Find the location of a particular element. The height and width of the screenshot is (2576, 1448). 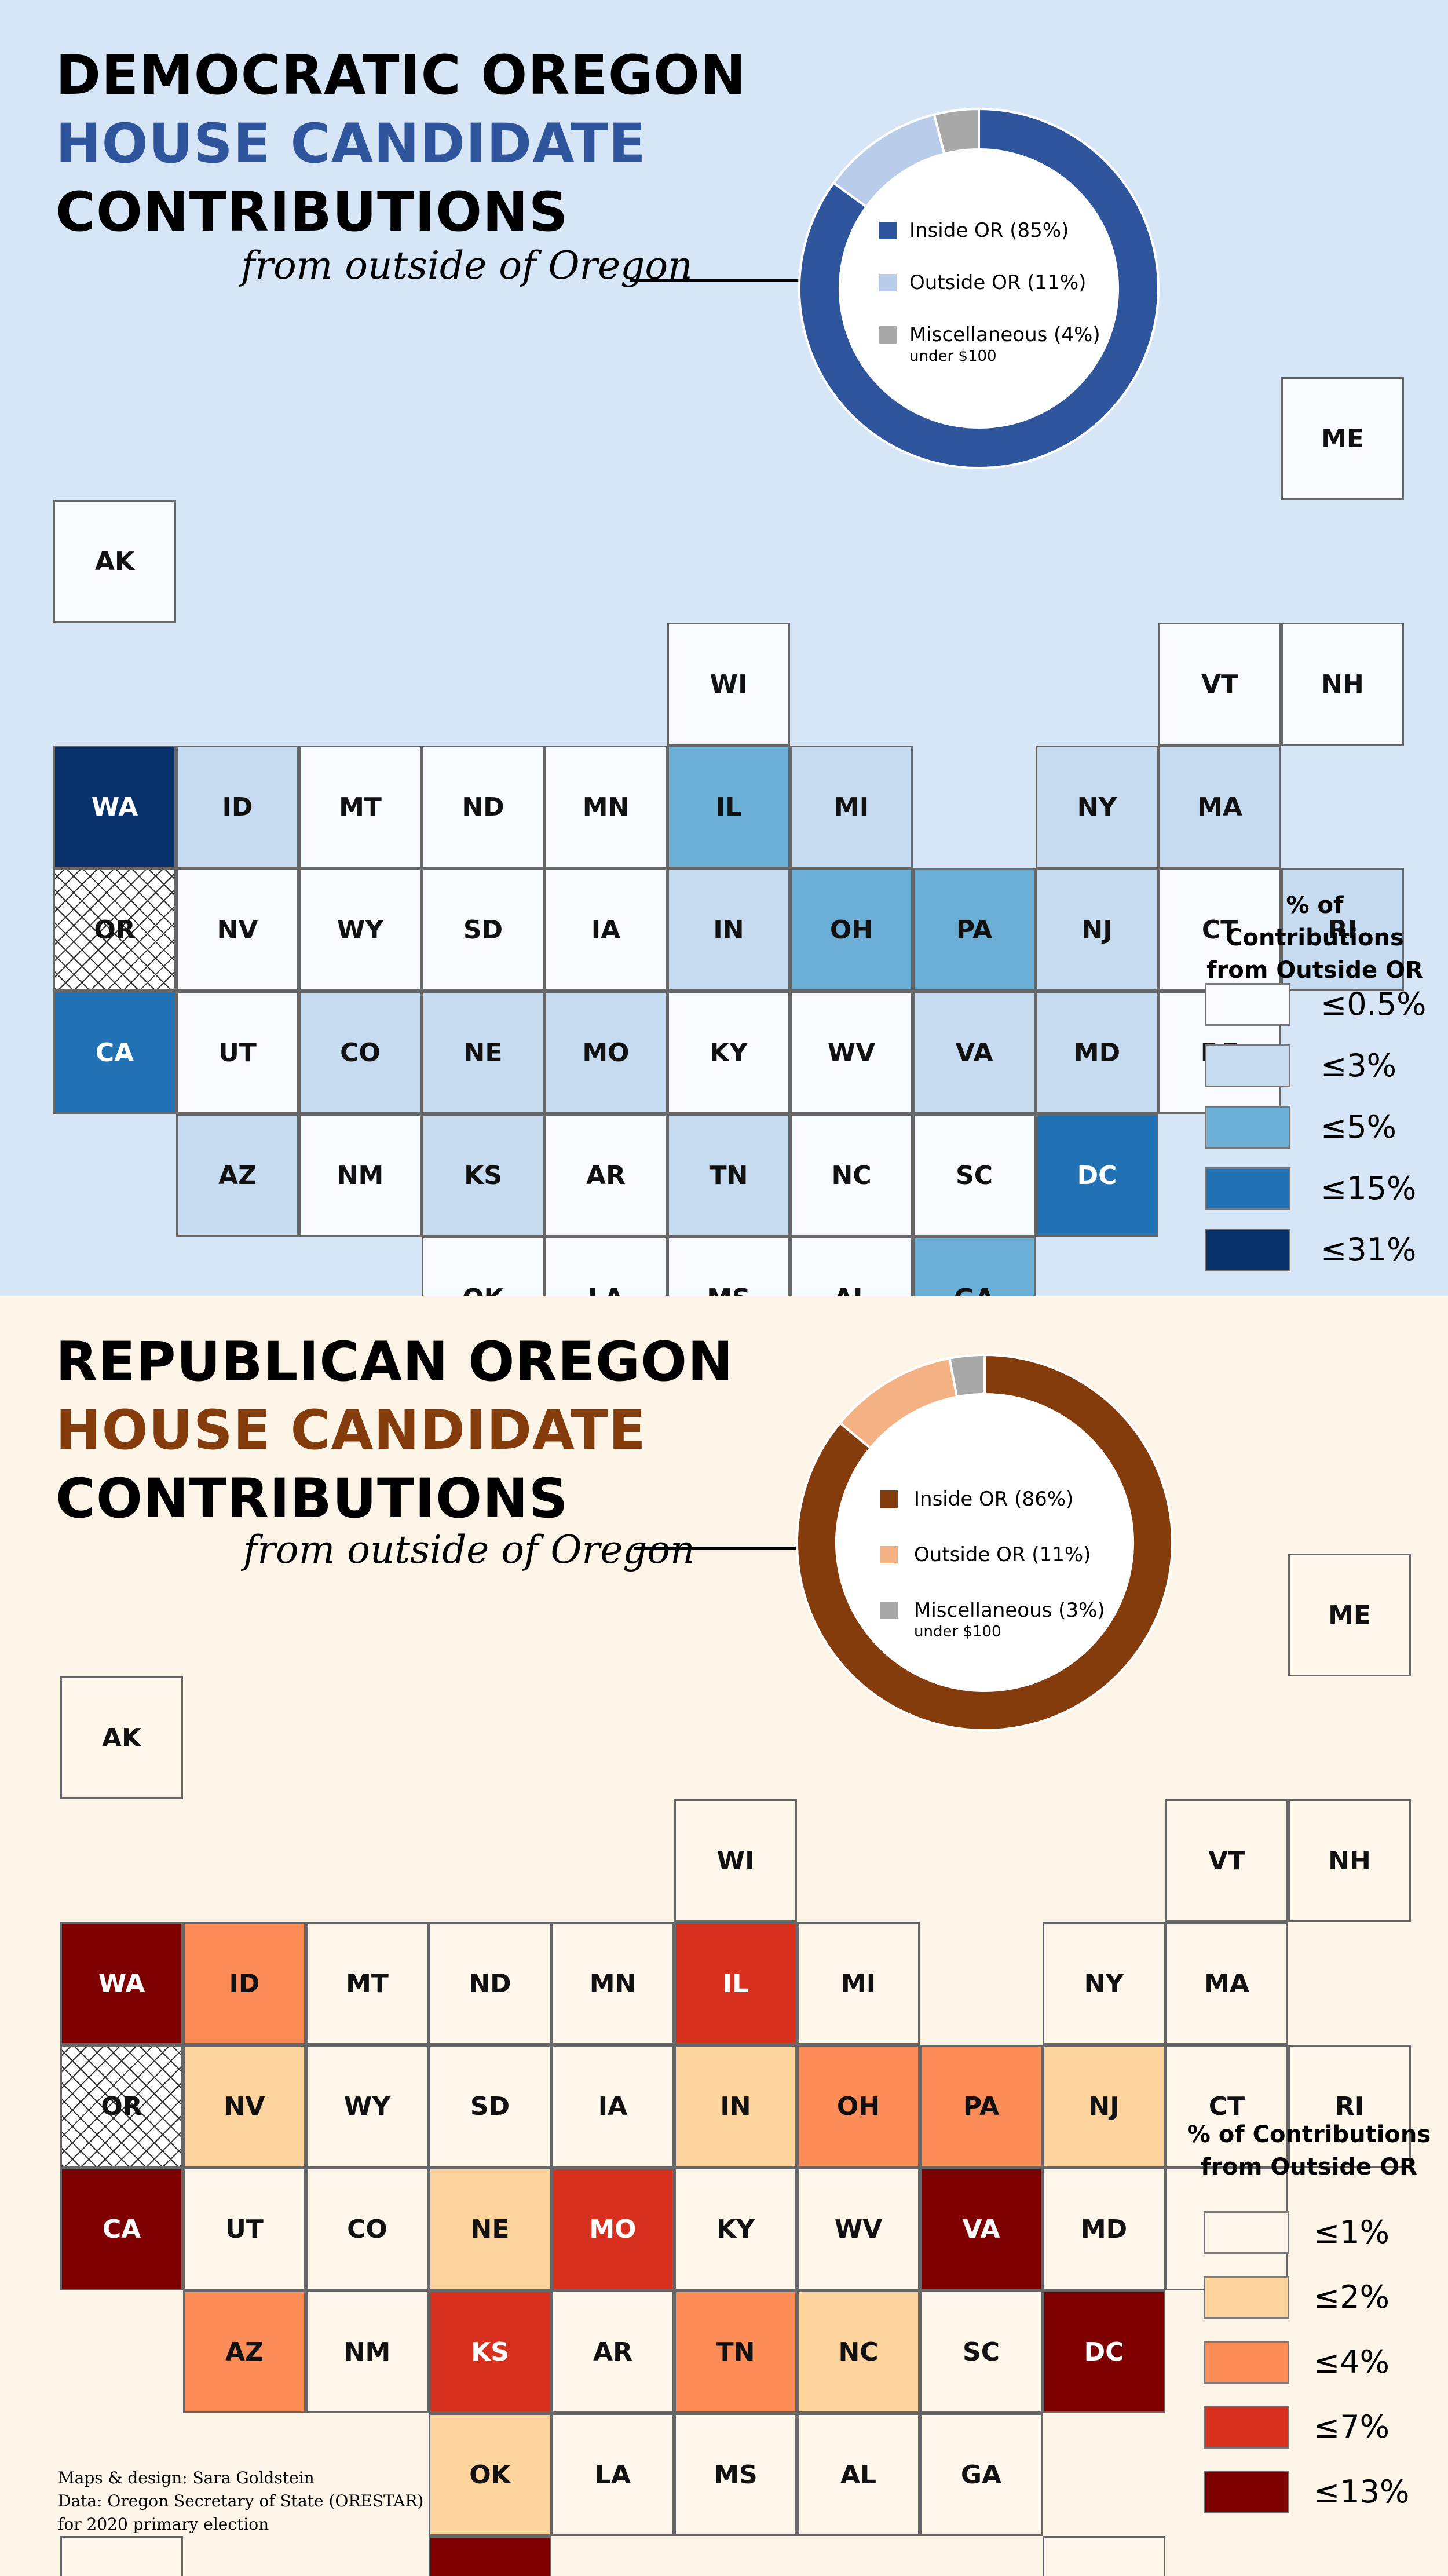

state-label: IN is located at coordinates (729, 930).